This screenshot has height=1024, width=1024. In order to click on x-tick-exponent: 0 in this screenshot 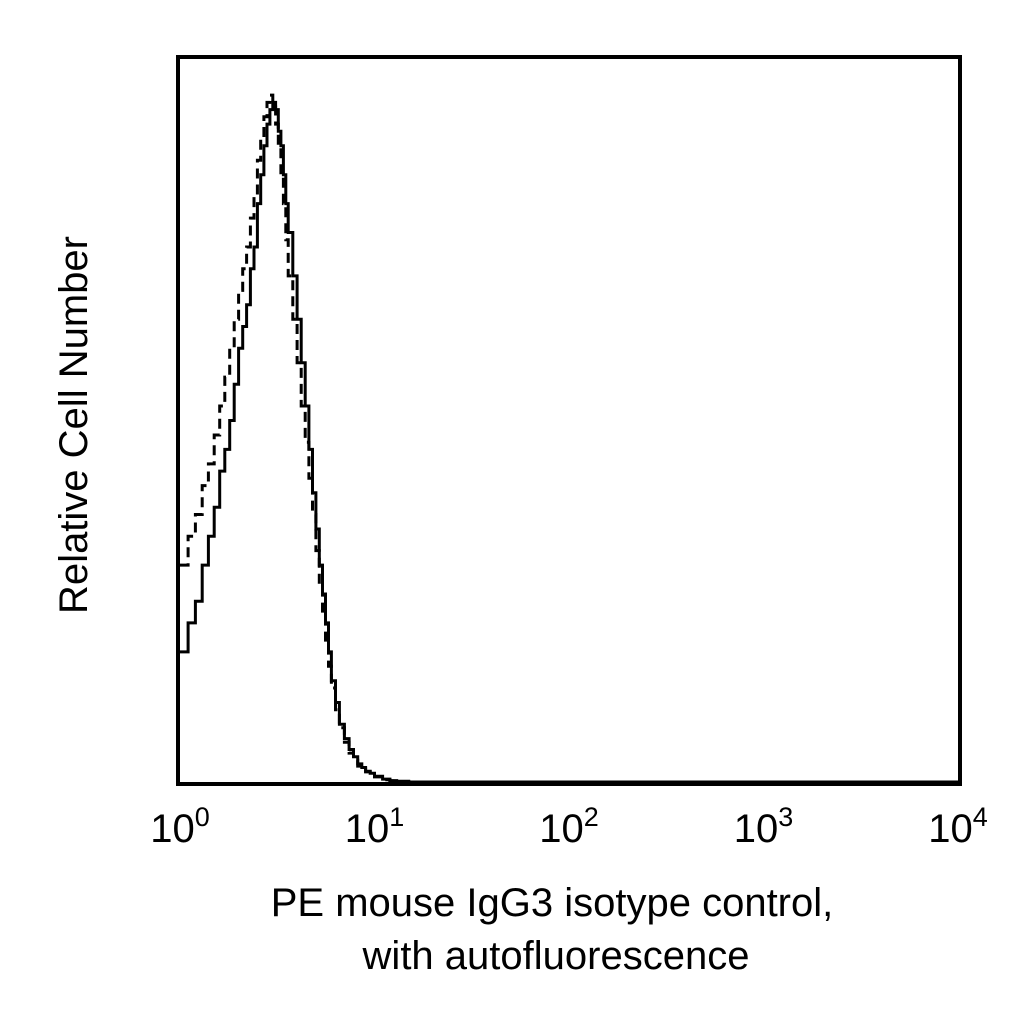, I will do `click(202, 817)`.